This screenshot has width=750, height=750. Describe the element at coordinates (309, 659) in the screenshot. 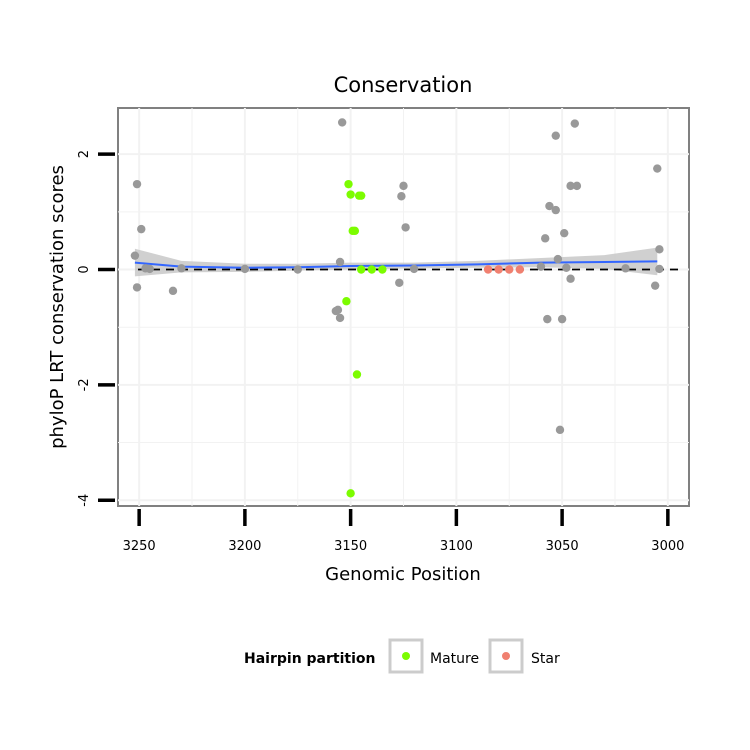

I see `legend-title: Hairpin partition` at that location.